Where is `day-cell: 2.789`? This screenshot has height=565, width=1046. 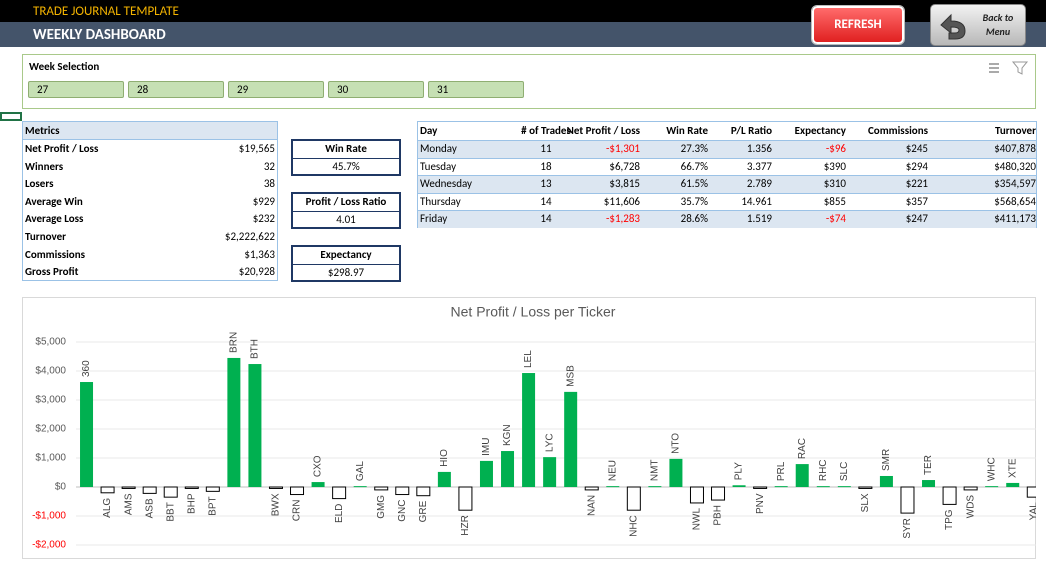
day-cell: 2.789 is located at coordinates (759, 184).